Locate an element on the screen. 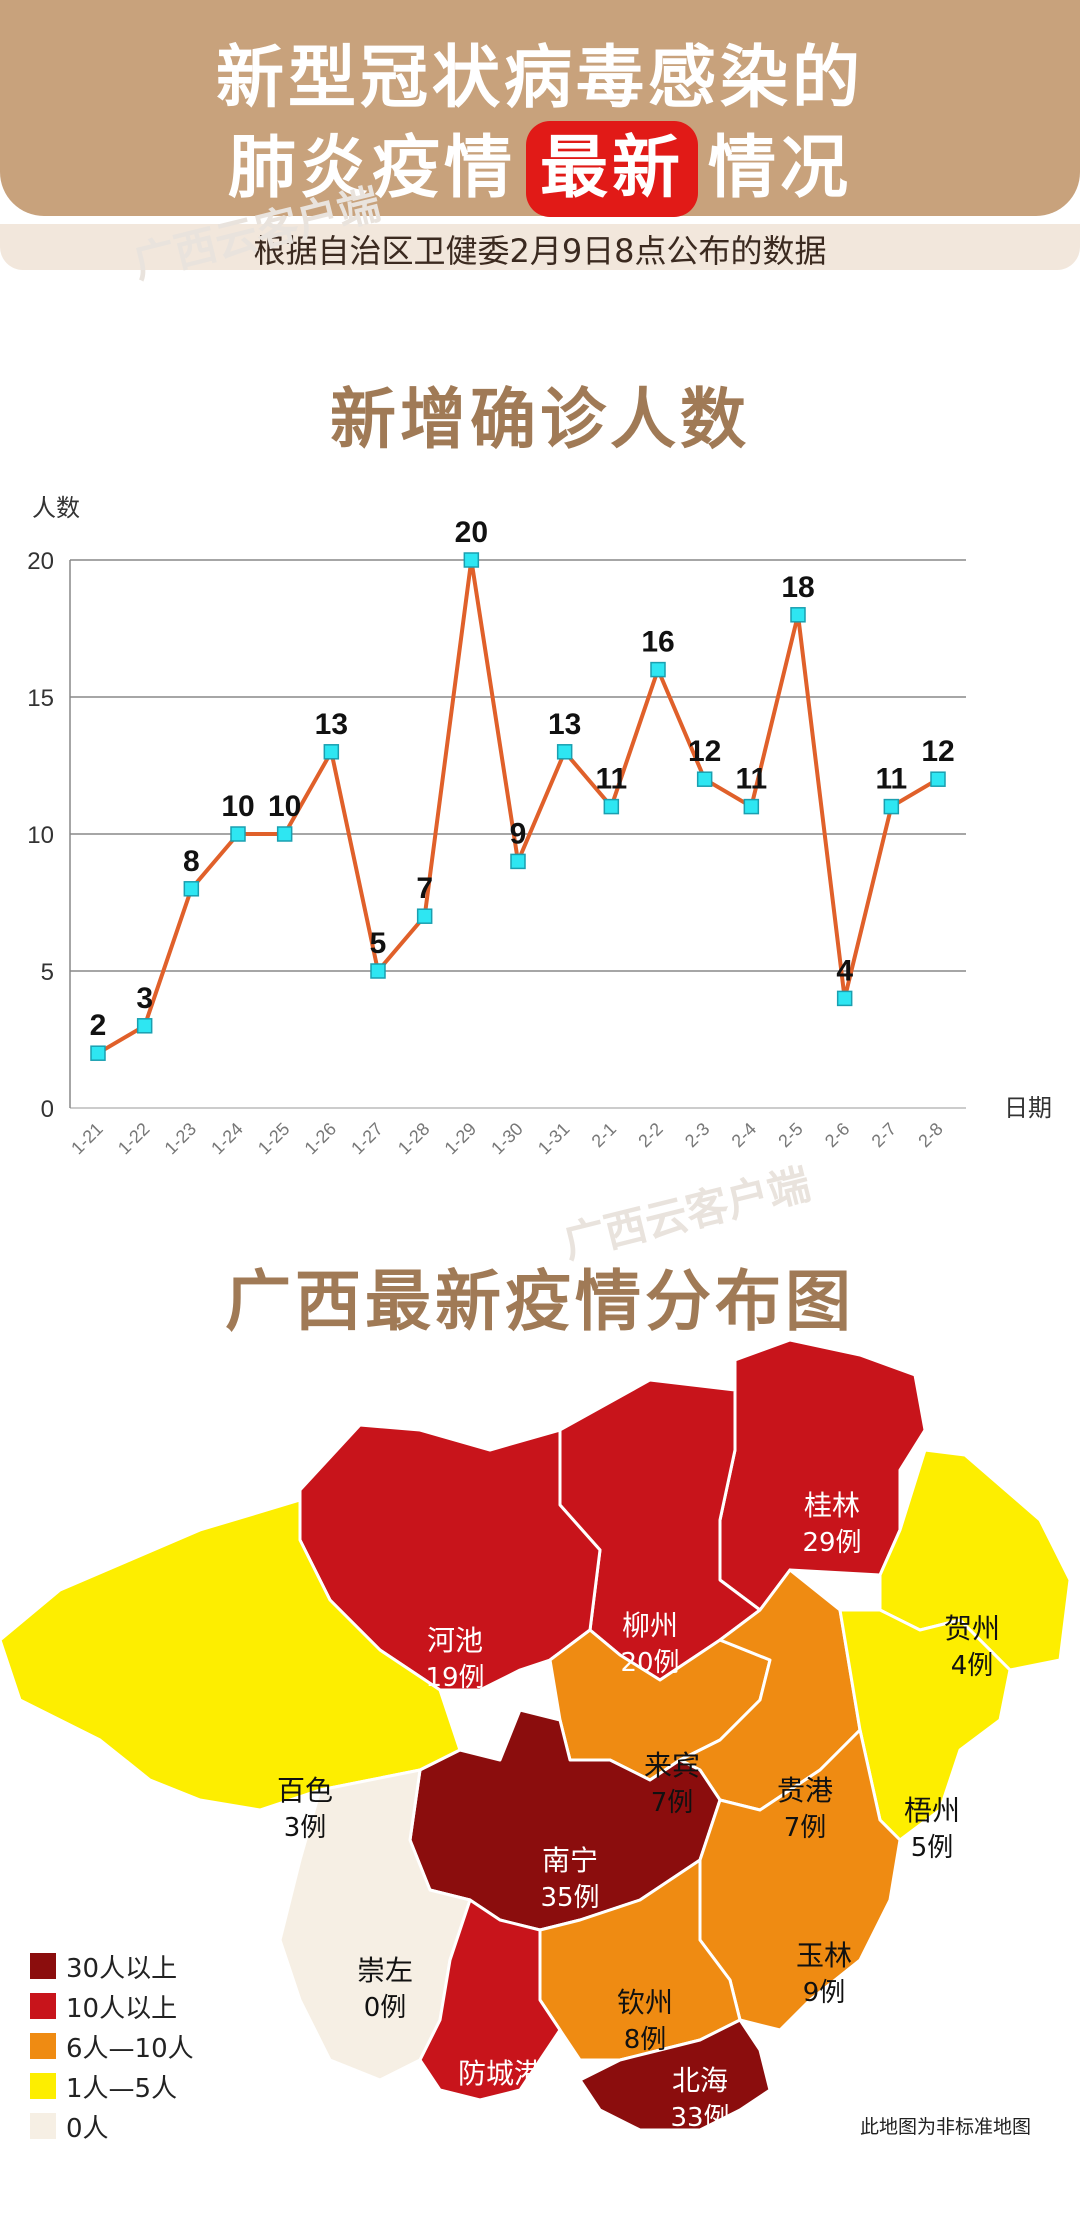 This screenshot has height=2214, width=1080. map-legend: 30人以上 10人以上 6人—10人 1人—5人 0人 is located at coordinates (112, 2046).